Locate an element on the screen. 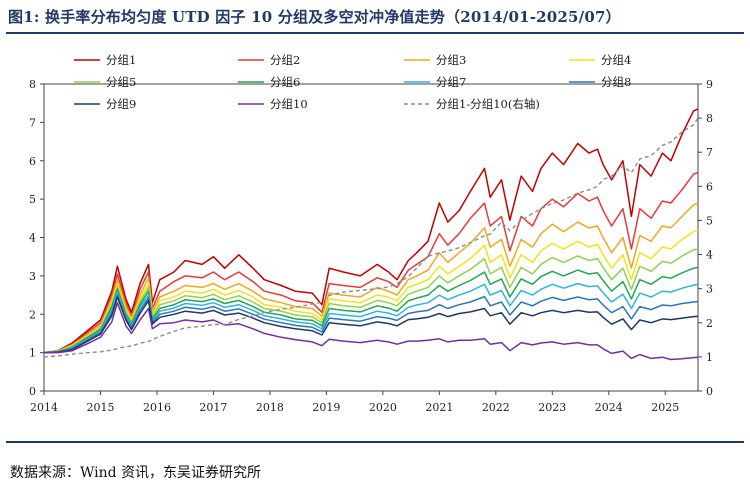 The width and height of the screenshot is (750, 490). y2-tick-label: 8 is located at coordinates (709, 118).